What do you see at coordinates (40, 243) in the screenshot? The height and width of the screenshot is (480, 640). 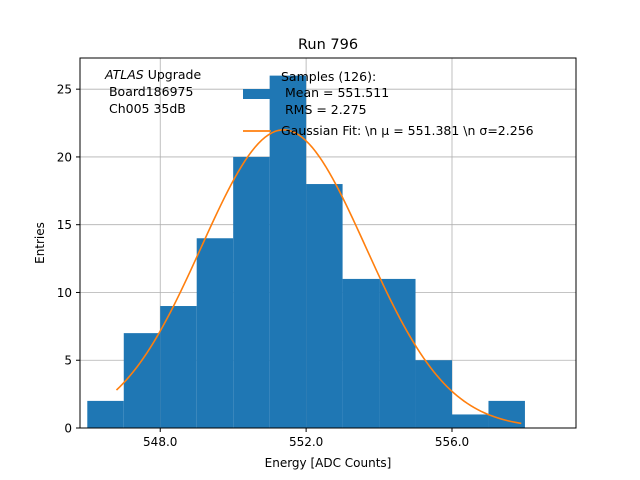 I see `y-axis-label: Entries` at bounding box center [40, 243].